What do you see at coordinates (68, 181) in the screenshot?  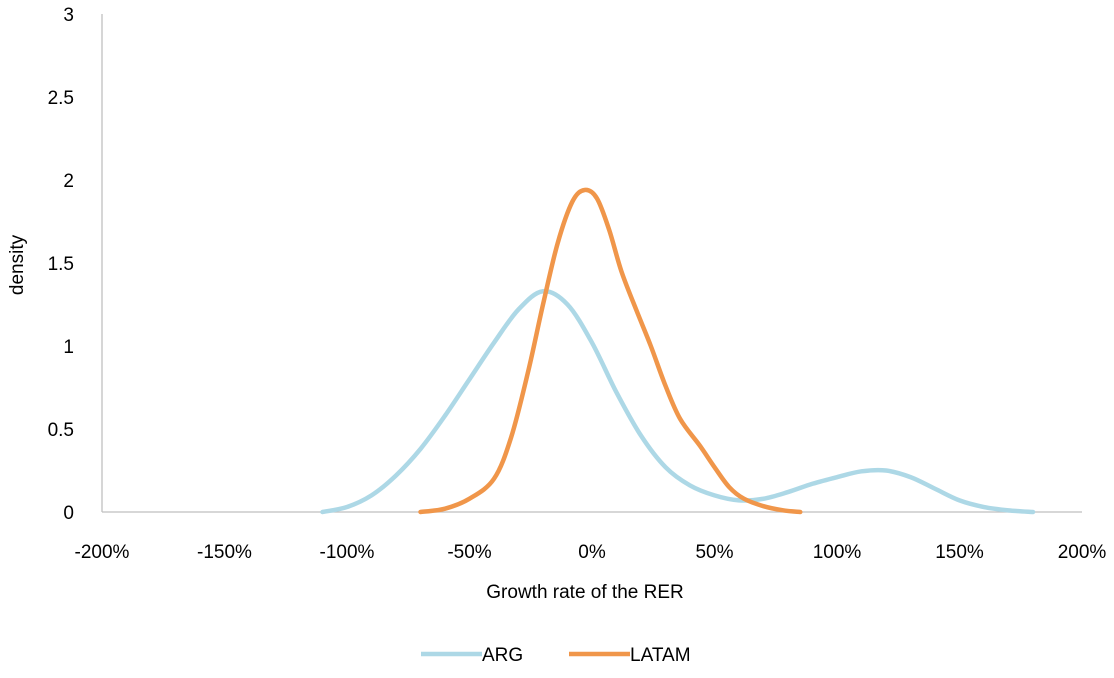 I see `y-tick-label: 2` at bounding box center [68, 181].